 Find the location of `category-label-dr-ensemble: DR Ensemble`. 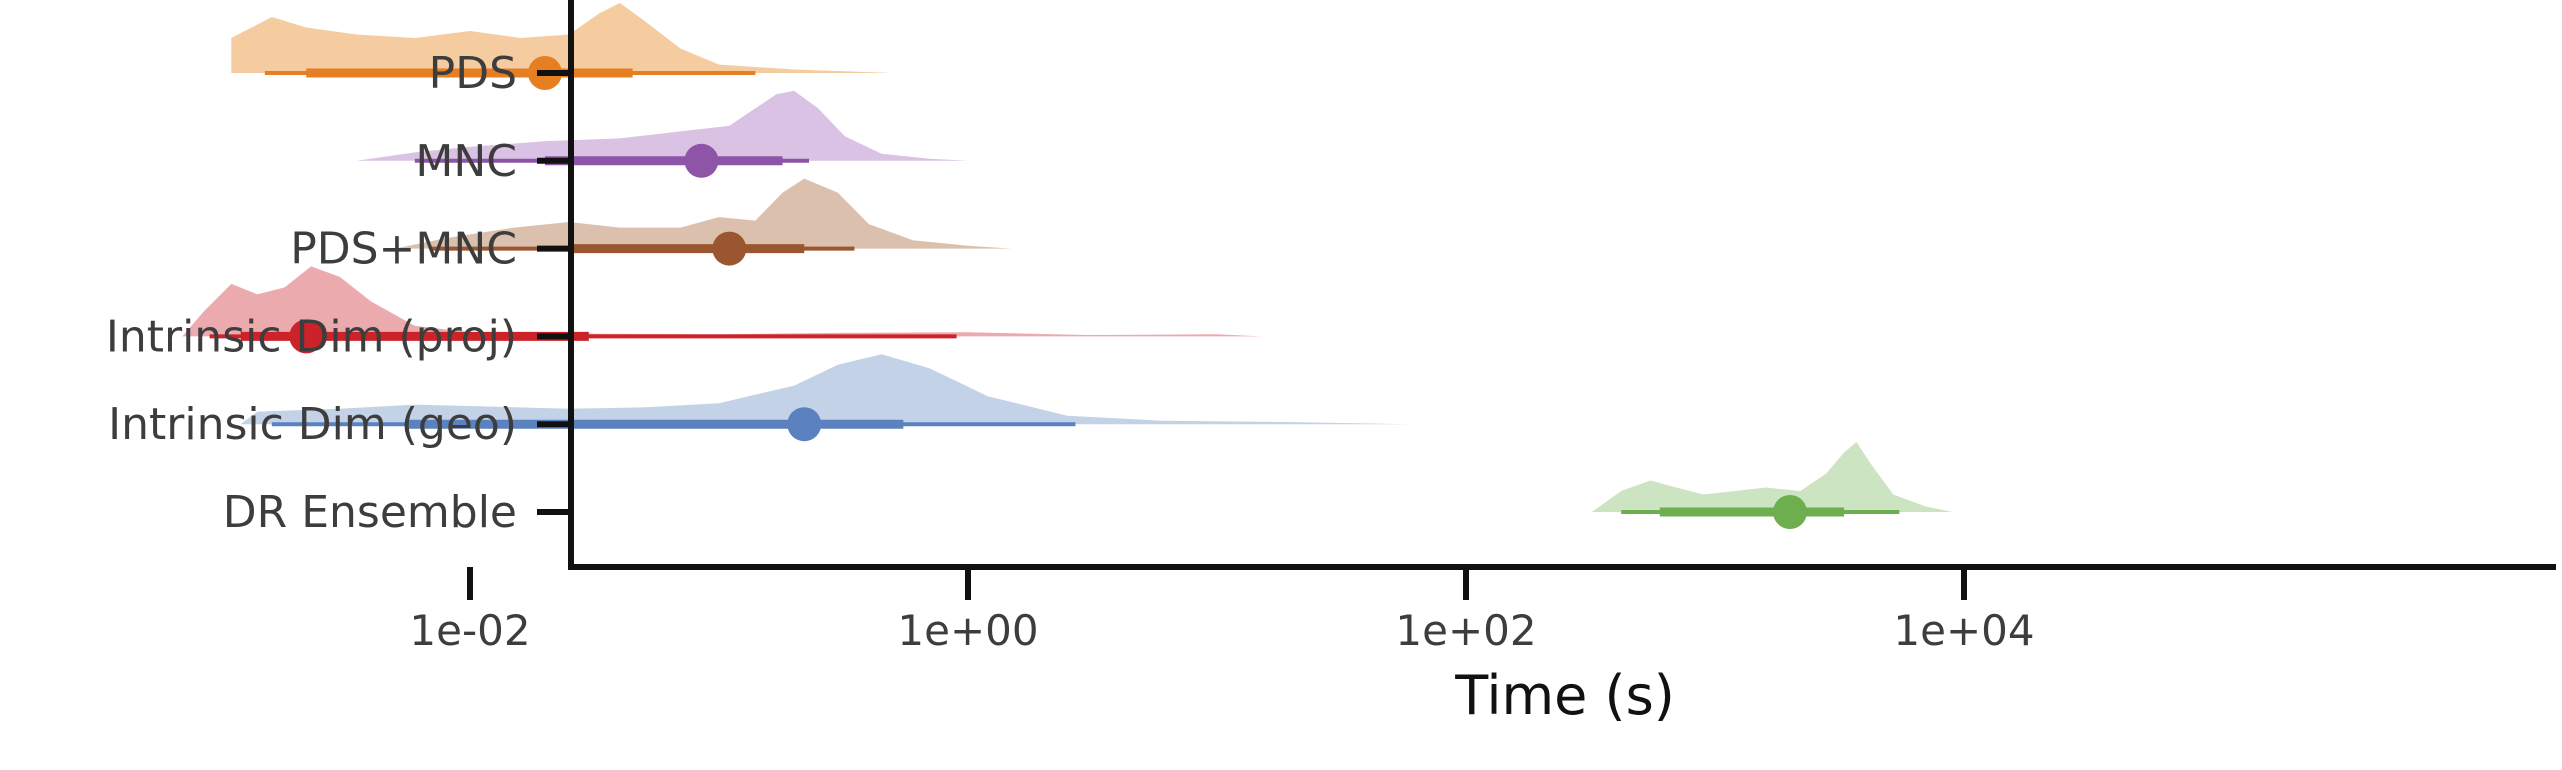

category-label-dr-ensemble: DR Ensemble is located at coordinates (370, 512).